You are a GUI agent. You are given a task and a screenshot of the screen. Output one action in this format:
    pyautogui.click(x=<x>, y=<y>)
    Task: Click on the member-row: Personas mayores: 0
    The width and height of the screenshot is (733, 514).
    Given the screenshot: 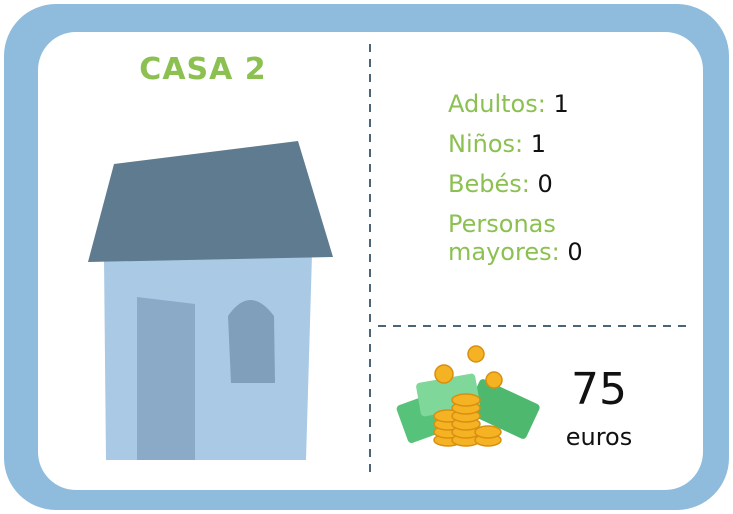 What is the action you would take?
    pyautogui.click(x=535, y=238)
    